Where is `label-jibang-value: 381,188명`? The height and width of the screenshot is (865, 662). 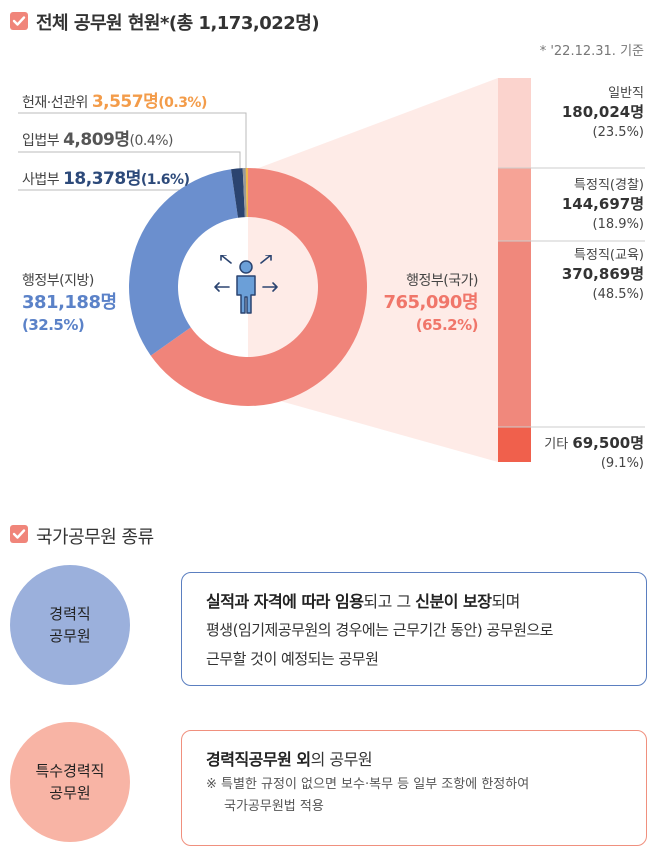
label-jibang-value: 381,188명 is located at coordinates (69, 302).